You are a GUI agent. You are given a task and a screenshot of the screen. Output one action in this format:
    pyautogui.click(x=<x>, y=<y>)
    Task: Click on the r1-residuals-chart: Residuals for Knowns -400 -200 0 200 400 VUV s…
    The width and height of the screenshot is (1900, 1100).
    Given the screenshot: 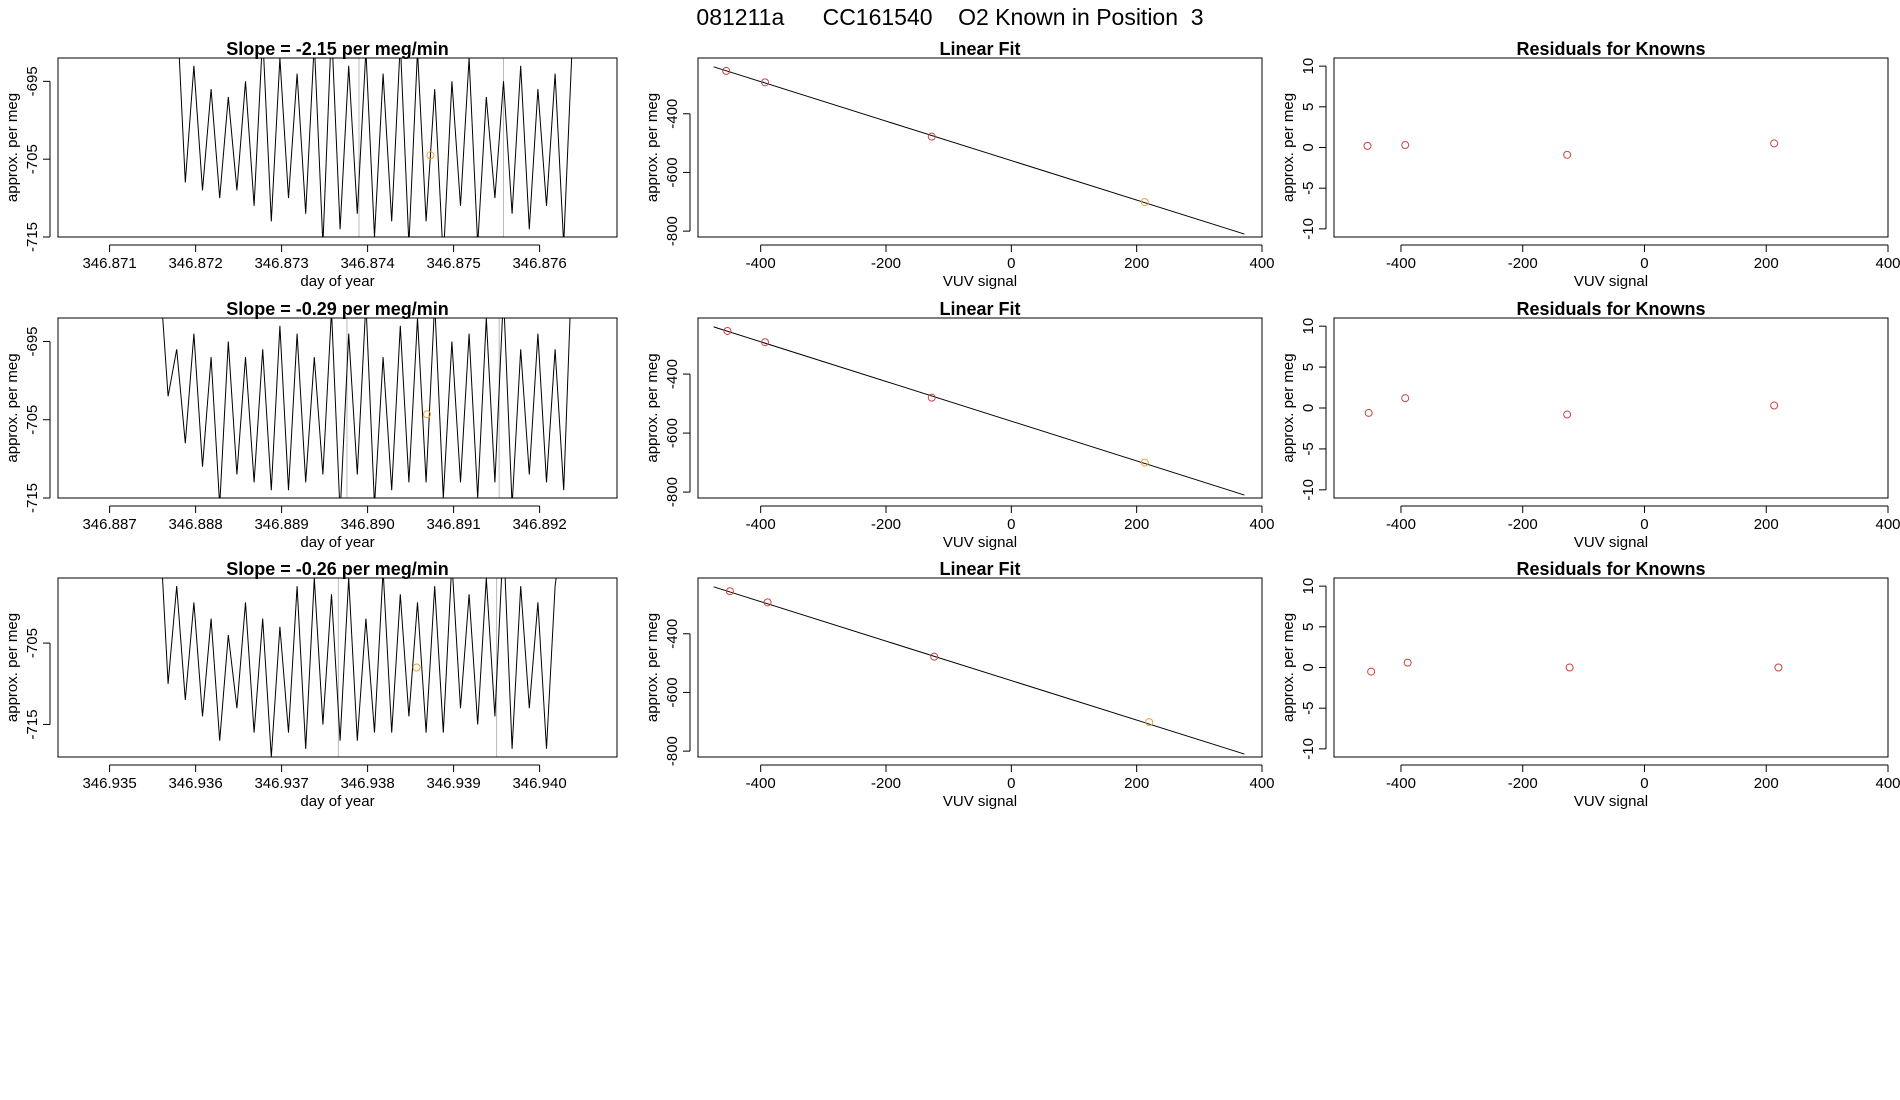 What is the action you would take?
    pyautogui.click(x=1590, y=164)
    